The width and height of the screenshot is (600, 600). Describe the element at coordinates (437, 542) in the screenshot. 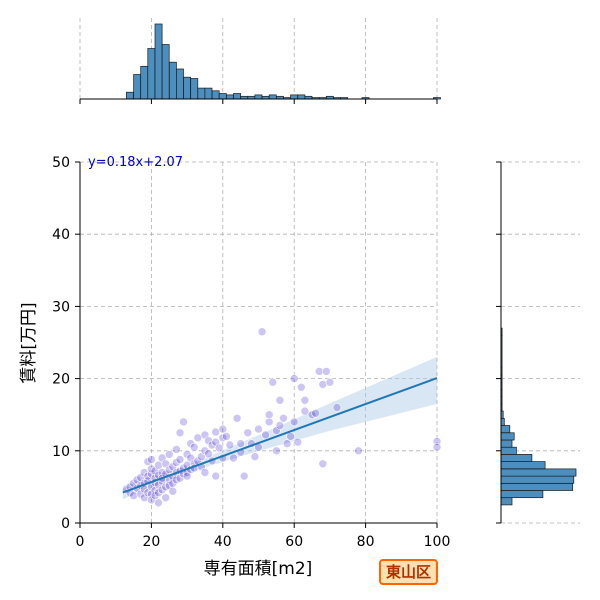

I see `x-tick-label: 100` at that location.